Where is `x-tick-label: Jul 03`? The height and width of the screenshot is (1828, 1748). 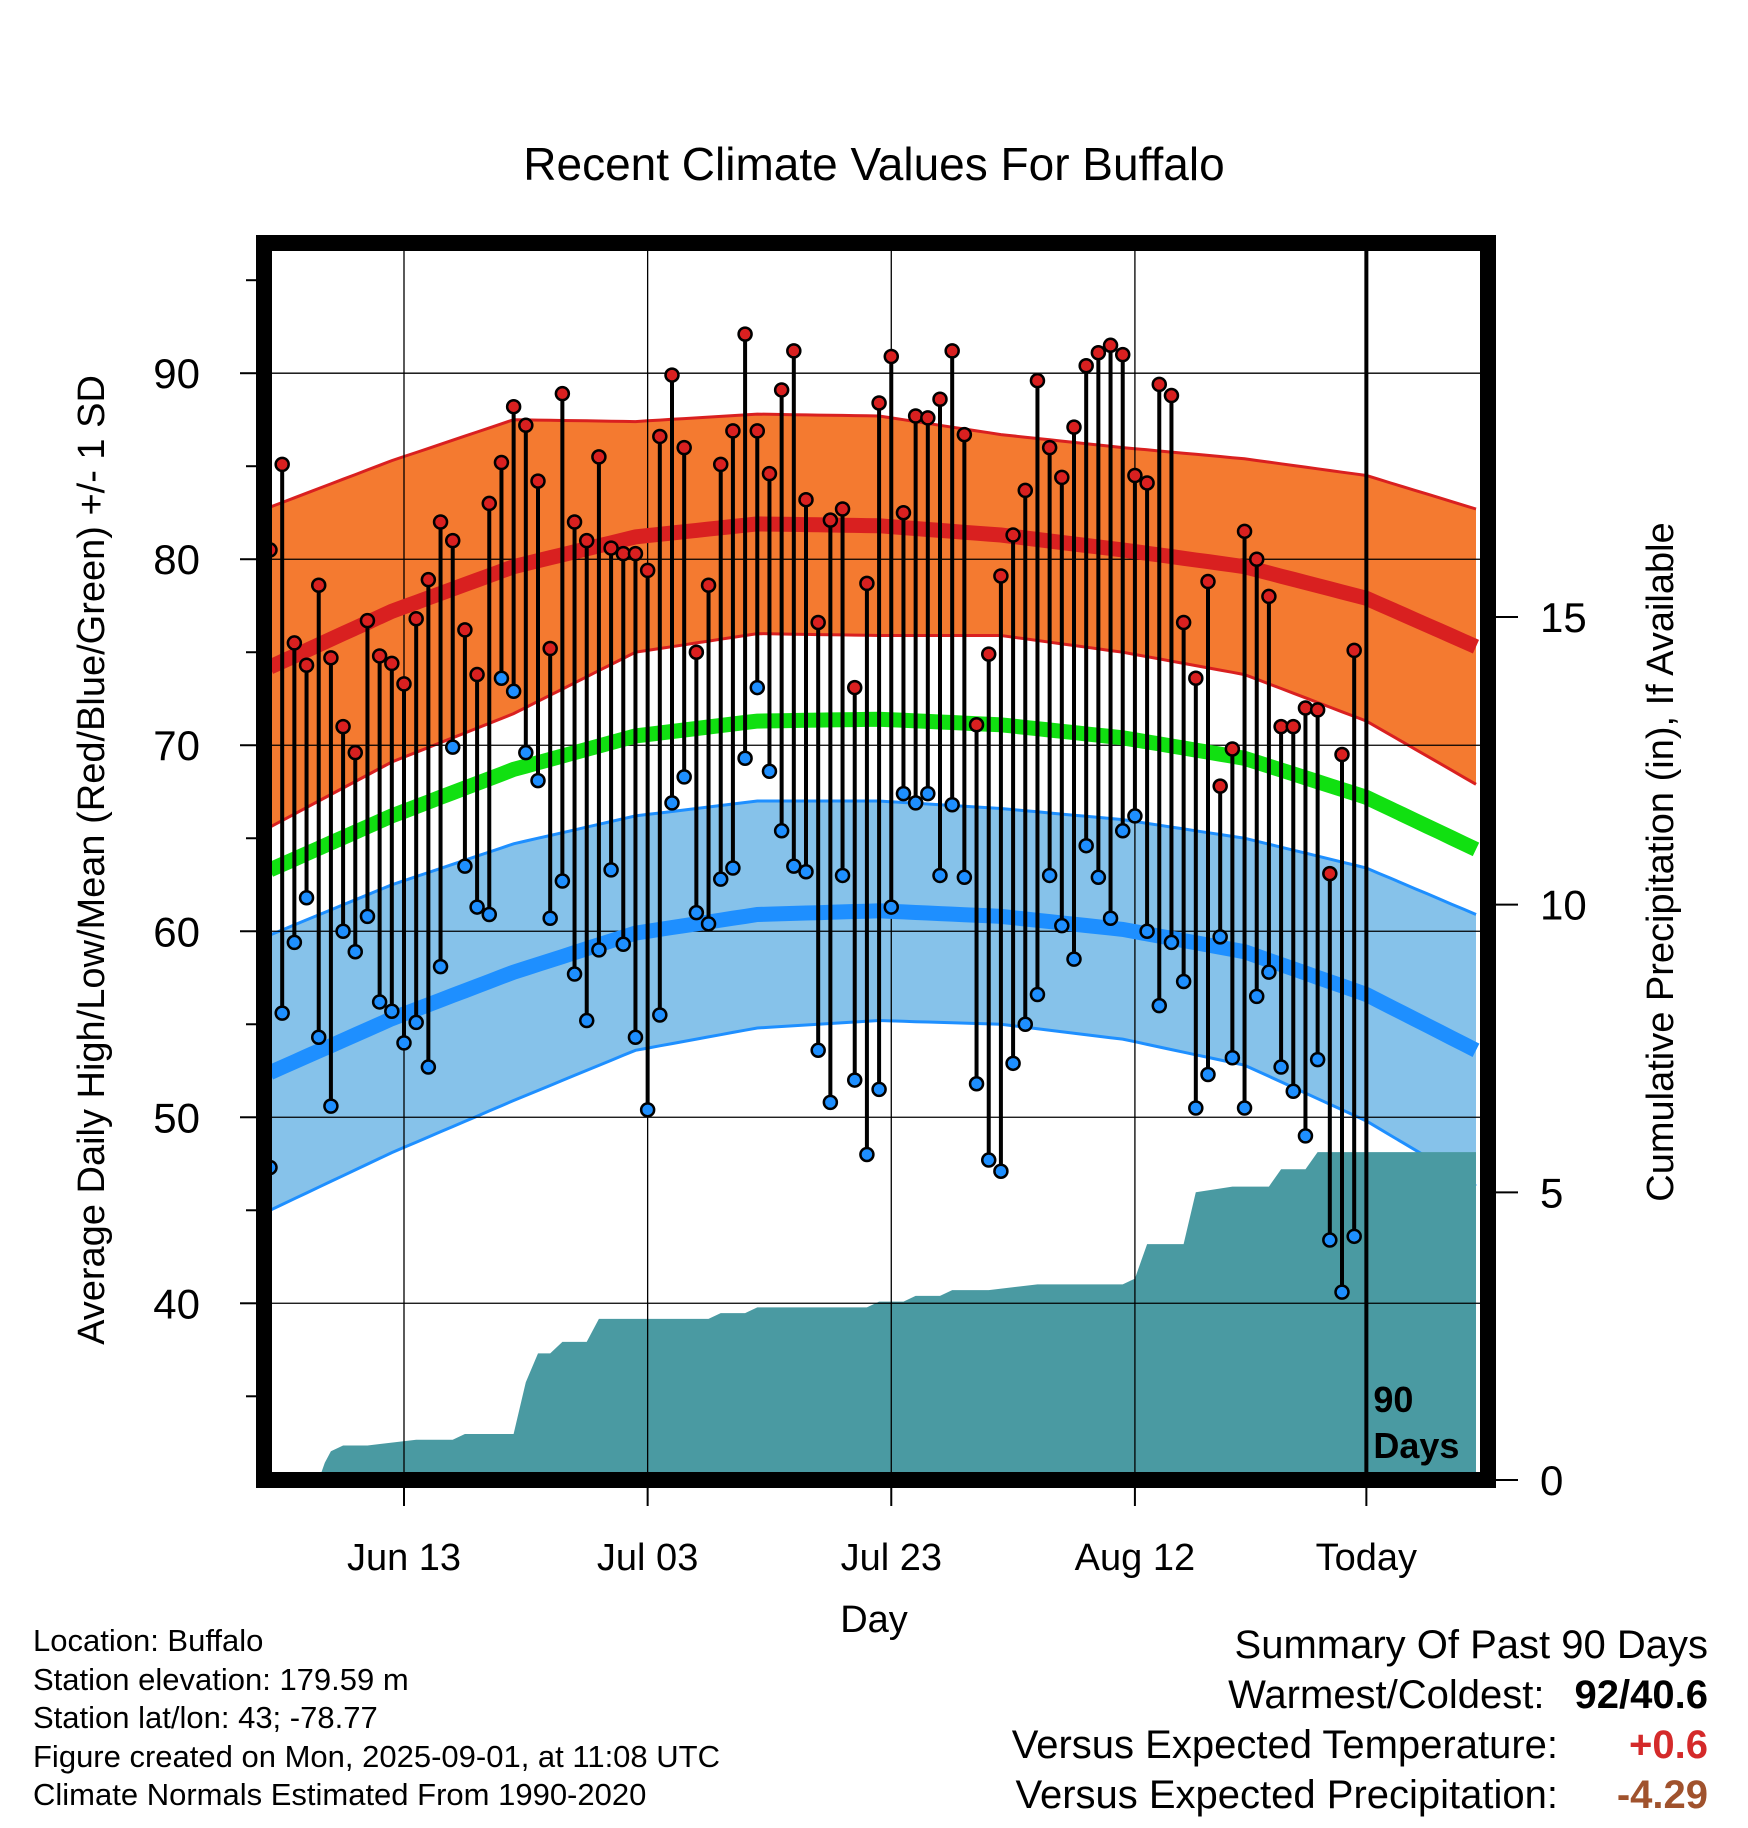
x-tick-label: Jul 03 is located at coordinates (647, 1558).